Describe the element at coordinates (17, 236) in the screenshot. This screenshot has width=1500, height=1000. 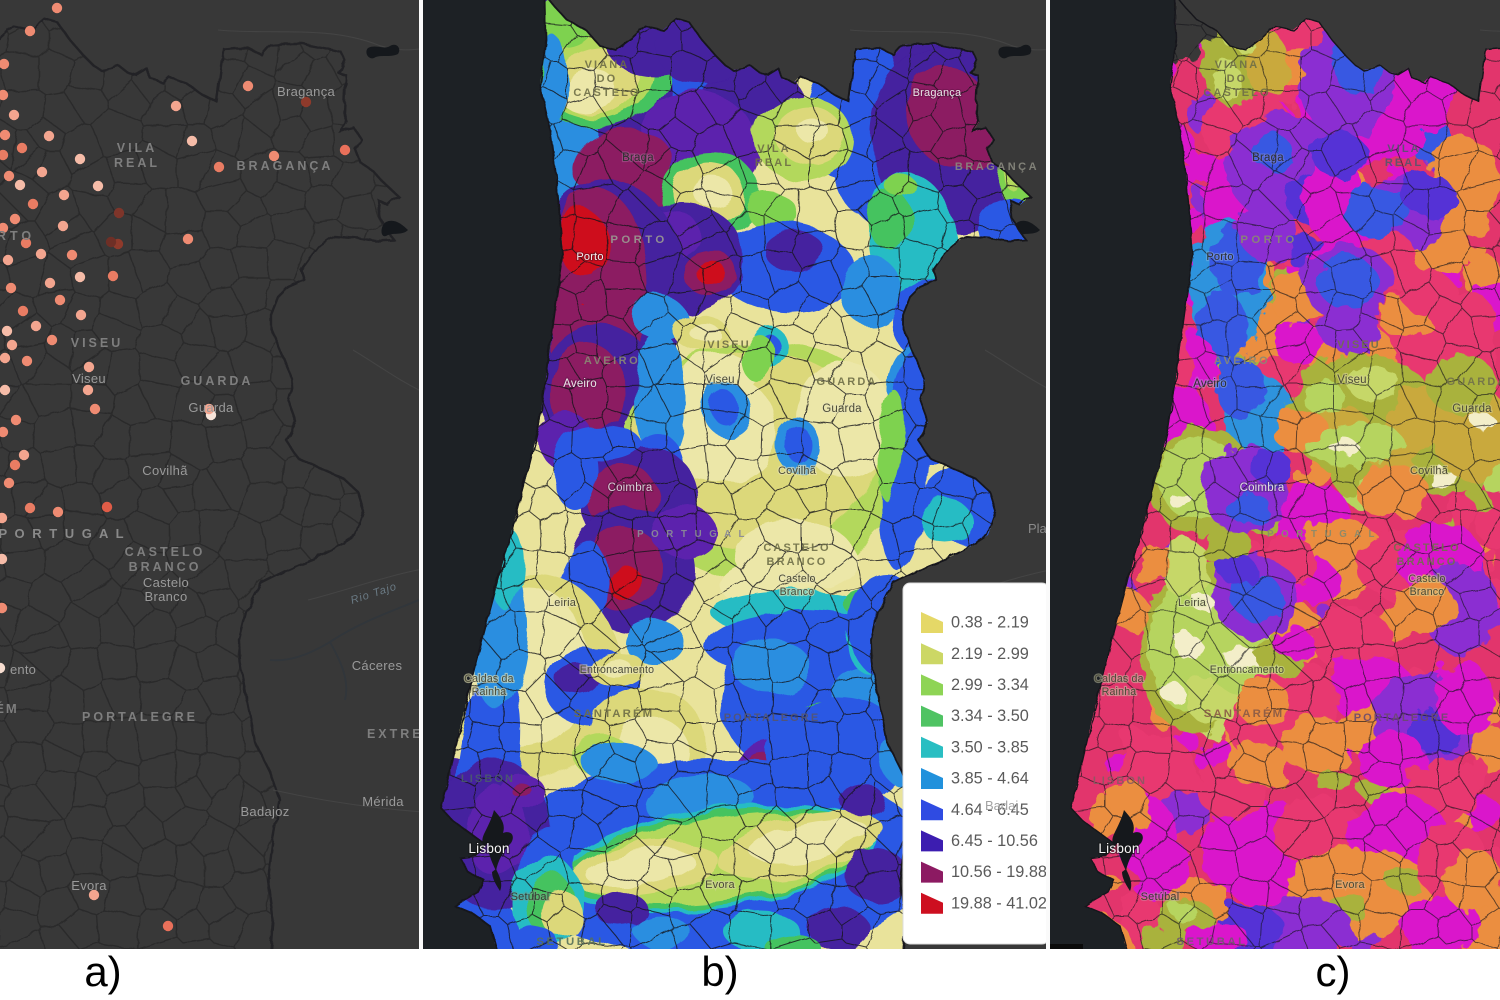
I see `svg-text: RTO` at that location.